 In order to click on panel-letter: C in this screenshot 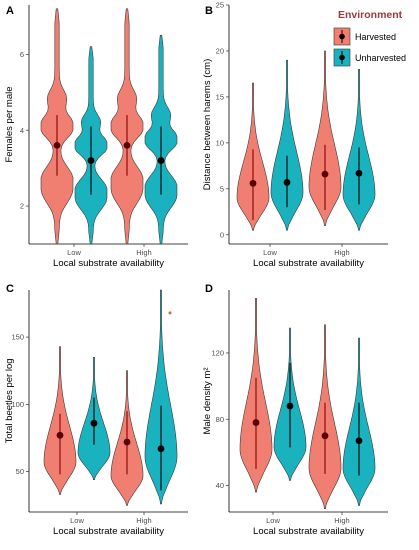, I will do `click(10, 289)`.